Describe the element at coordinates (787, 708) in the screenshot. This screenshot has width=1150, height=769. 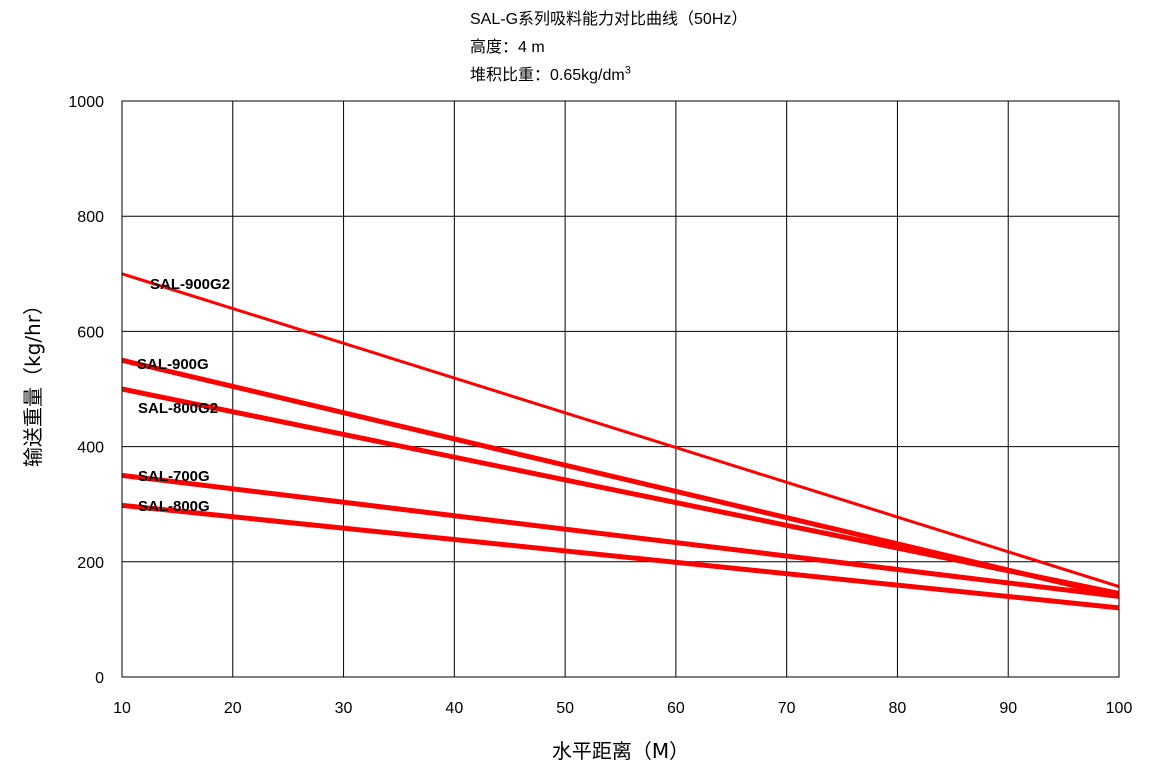
I see `x-tick-label: 70` at that location.